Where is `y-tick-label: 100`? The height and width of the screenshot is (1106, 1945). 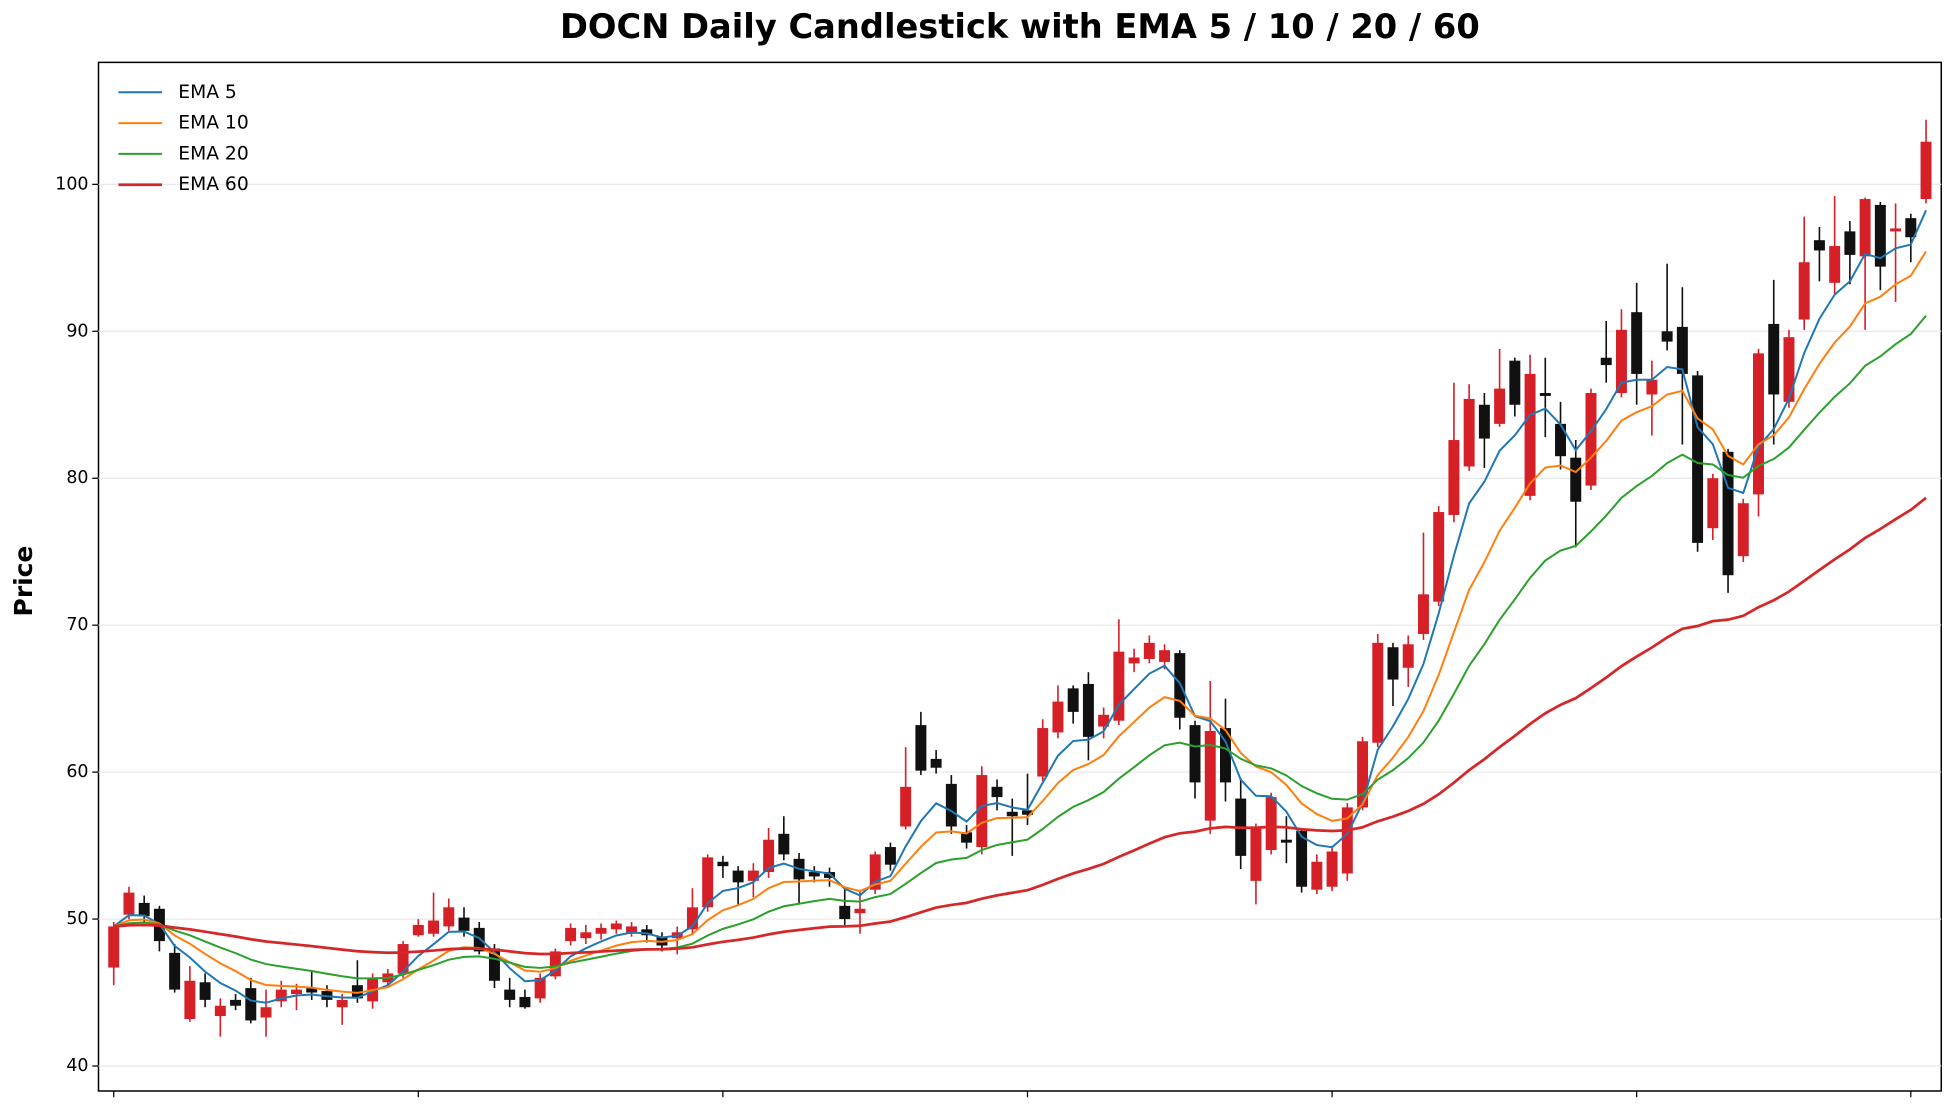
y-tick-label: 100 is located at coordinates (71, 184).